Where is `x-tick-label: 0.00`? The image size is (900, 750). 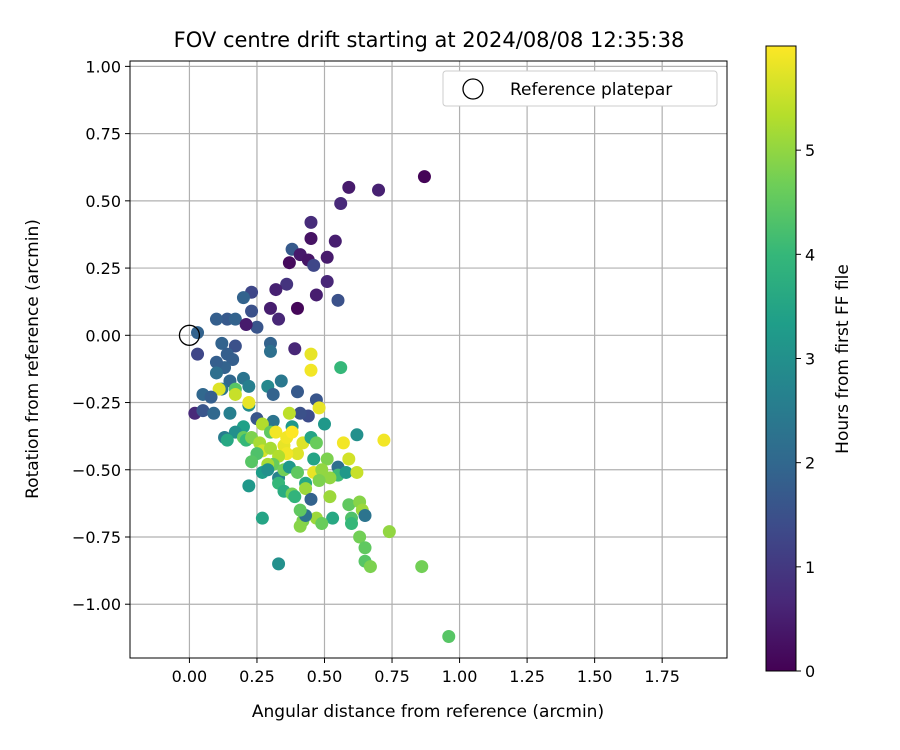 x-tick-label: 0.00 is located at coordinates (190, 676).